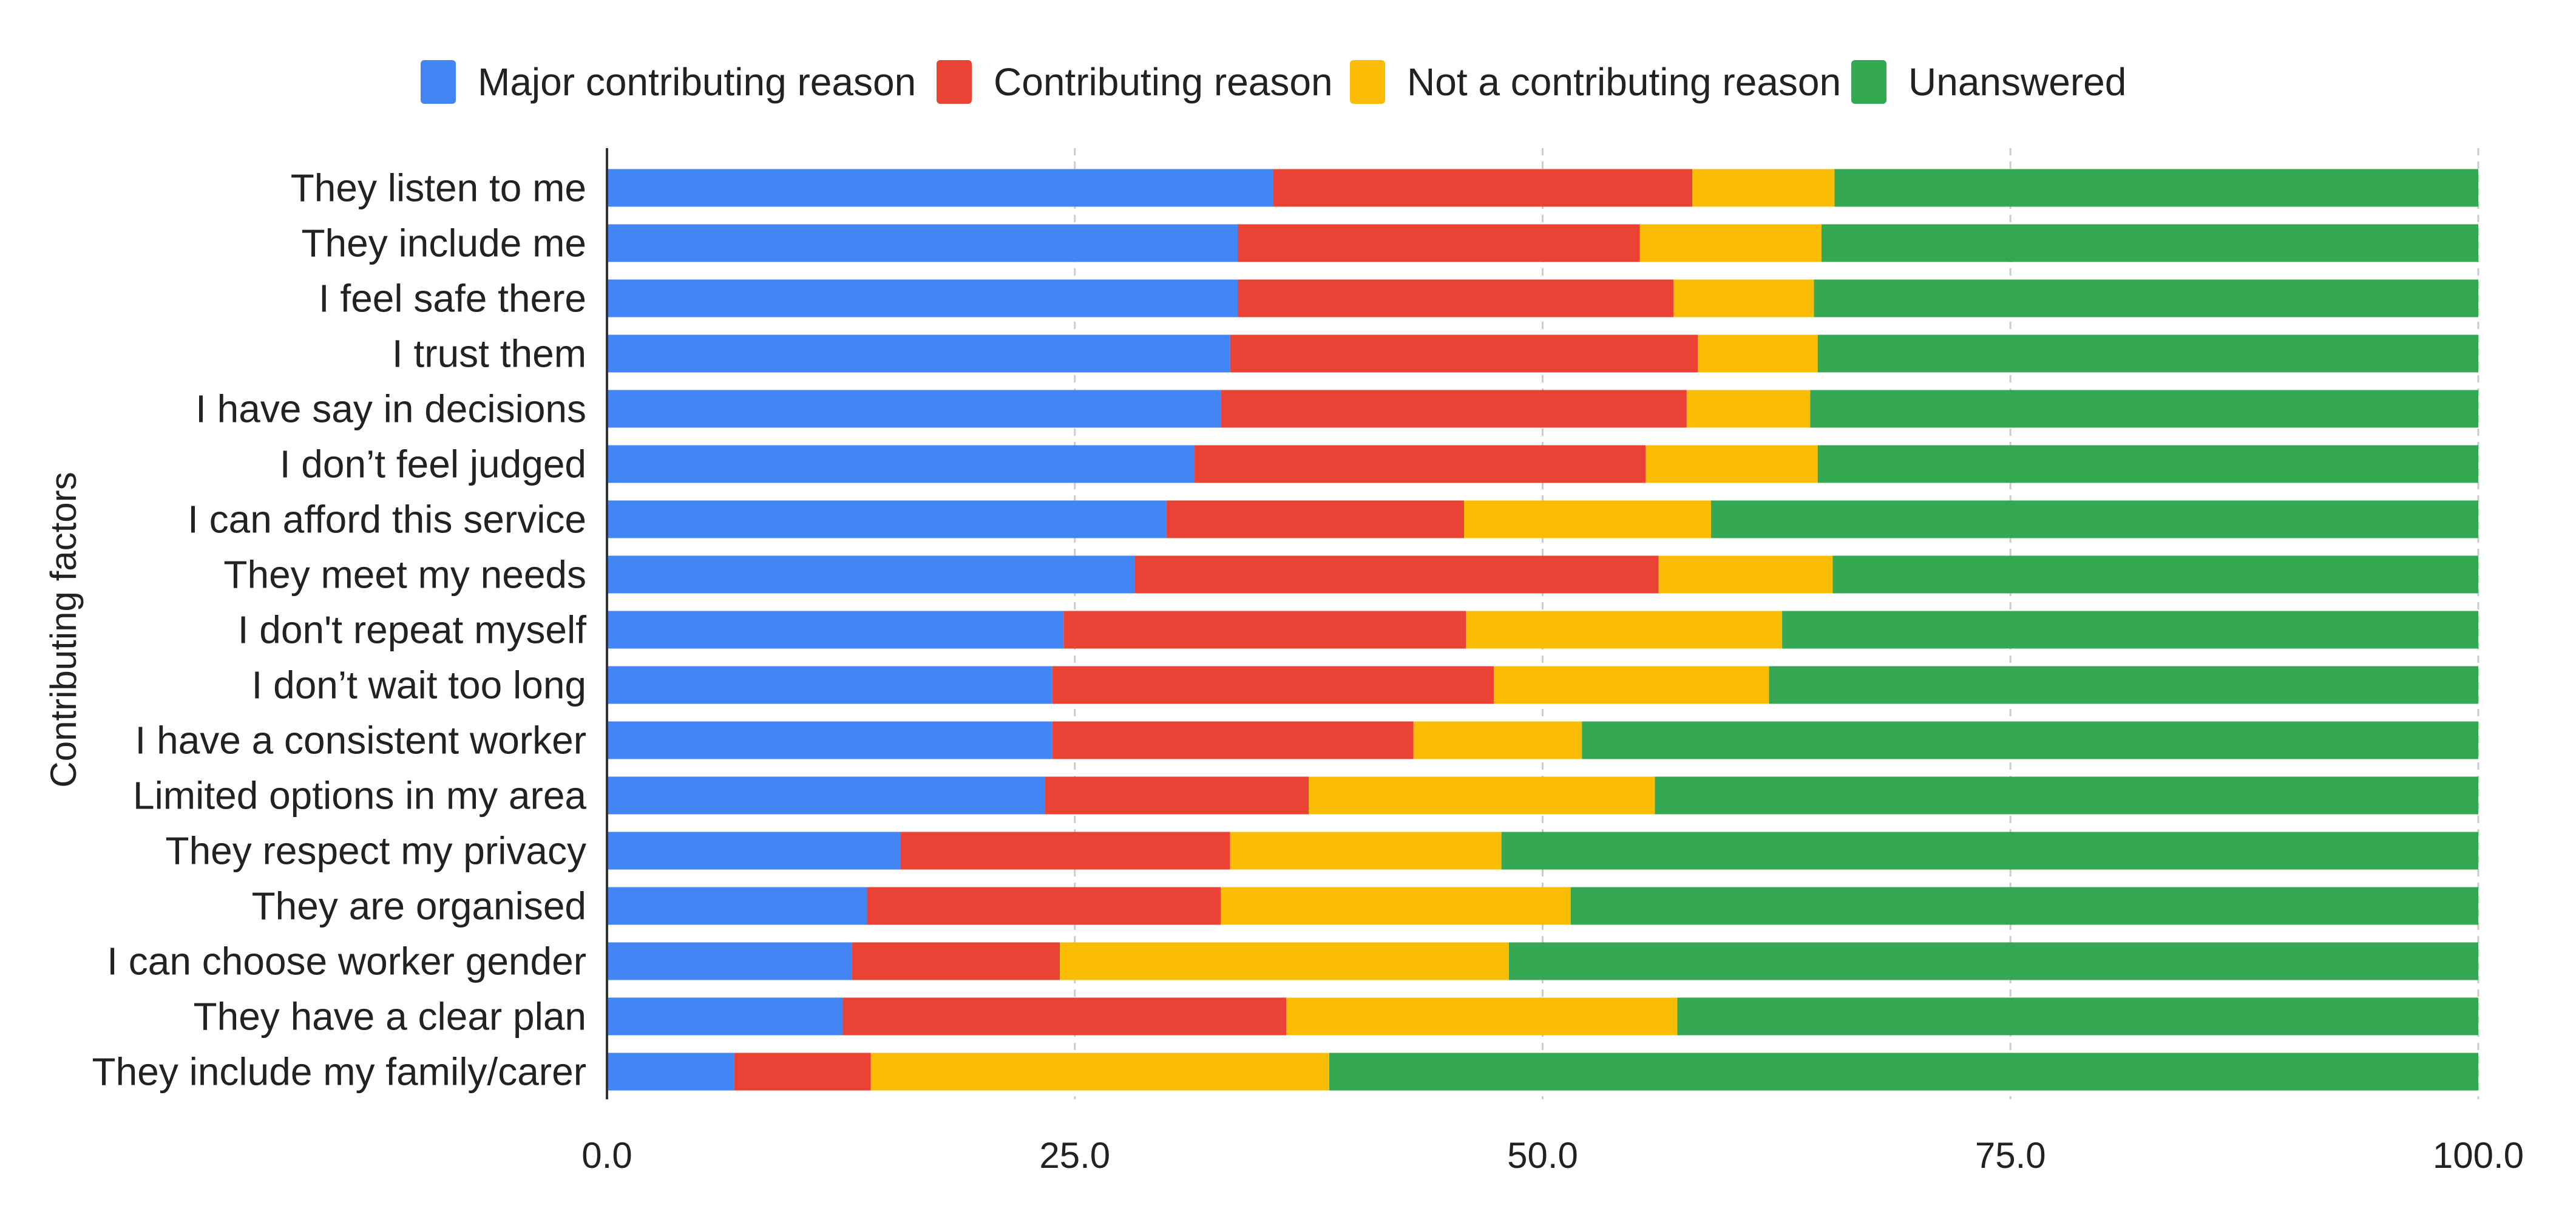  I want to click on category-label: I can choose worker gender, so click(346, 961).